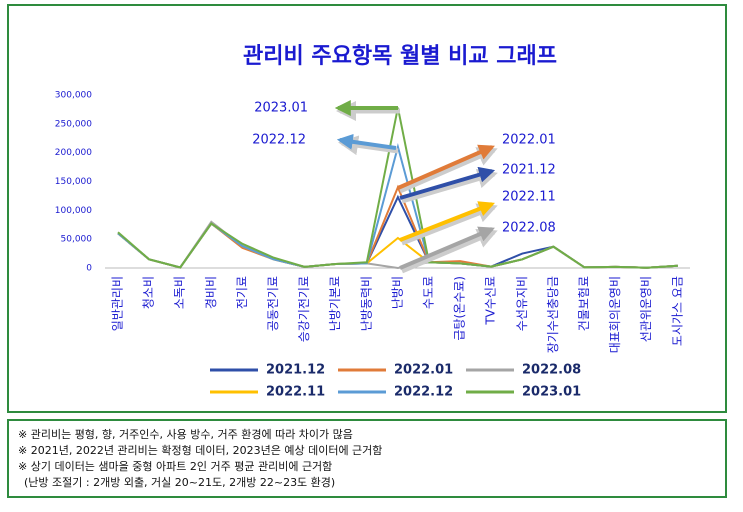 The image size is (743, 512). I want to click on annotation-label: 2023.01, so click(281, 108).